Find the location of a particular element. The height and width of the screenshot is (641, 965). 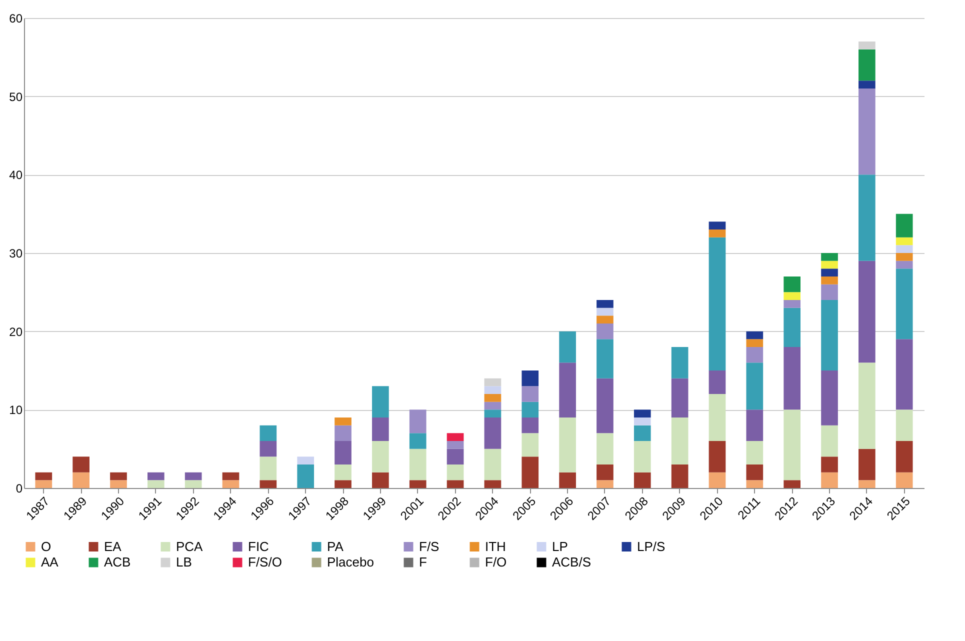

legend-label: ITH is located at coordinates (495, 546).